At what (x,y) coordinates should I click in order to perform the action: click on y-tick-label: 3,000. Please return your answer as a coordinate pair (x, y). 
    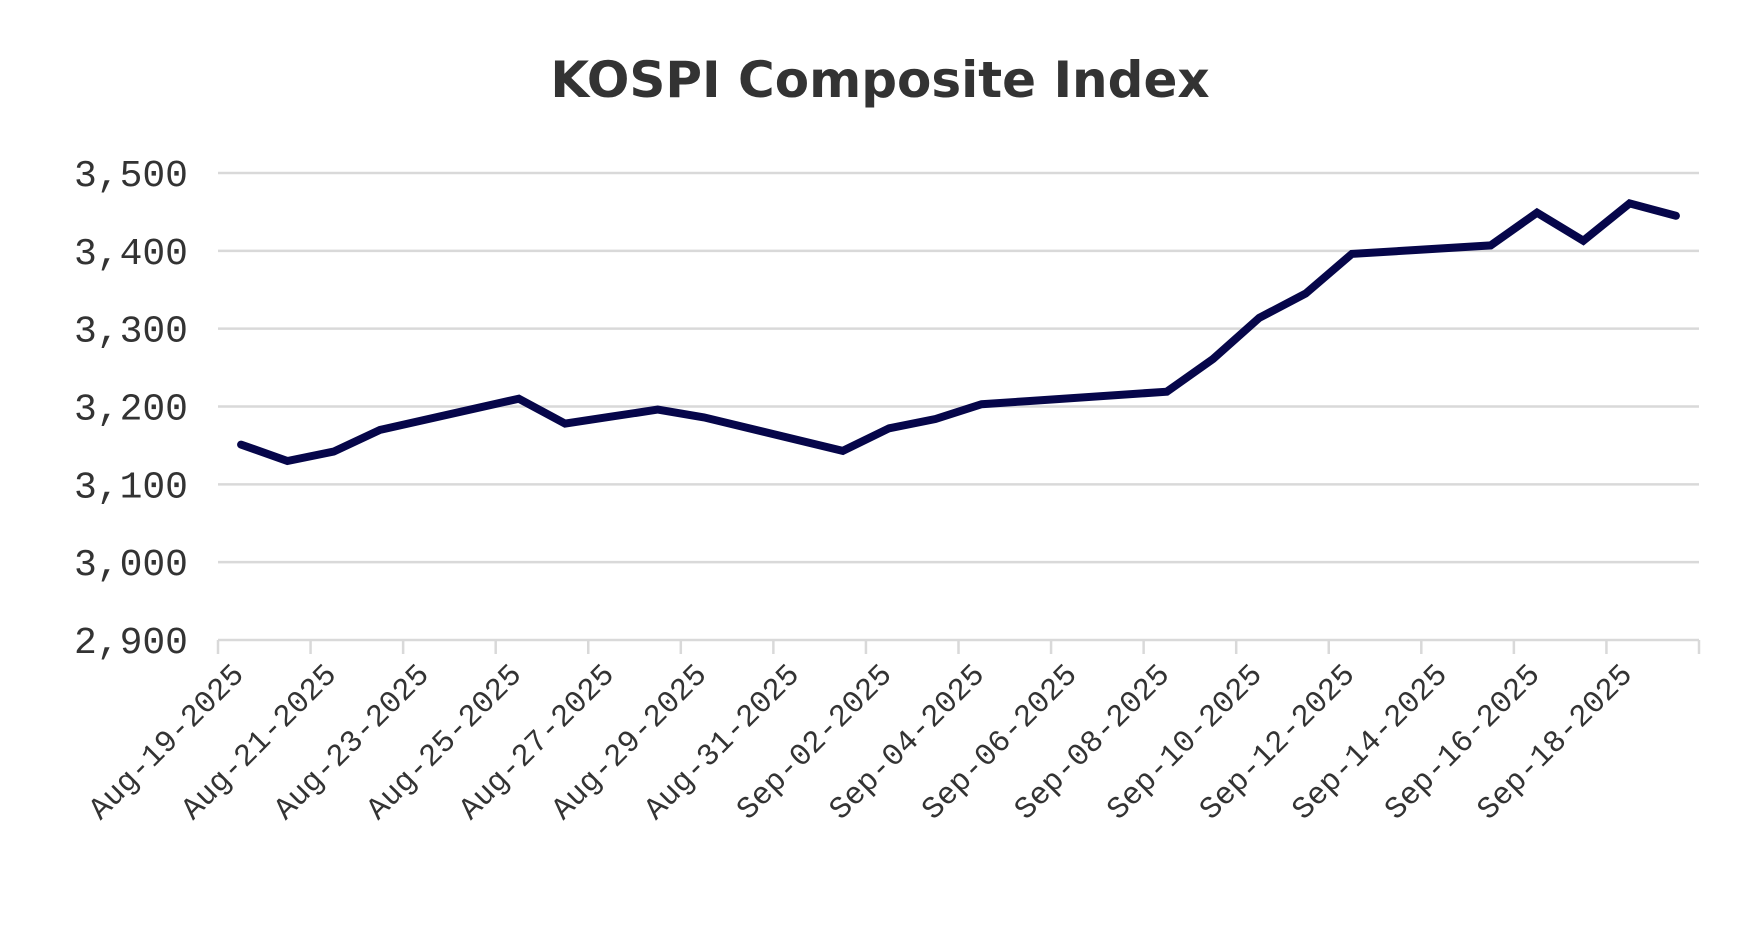
    Looking at the image, I should click on (131, 565).